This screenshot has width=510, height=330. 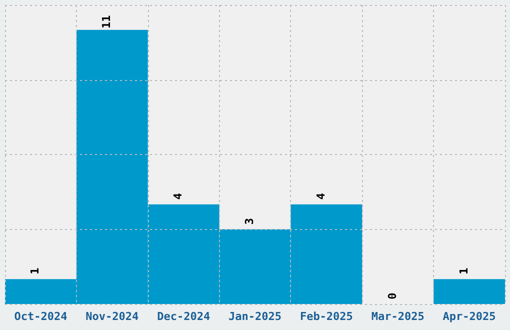 I want to click on bar, so click(x=469, y=291).